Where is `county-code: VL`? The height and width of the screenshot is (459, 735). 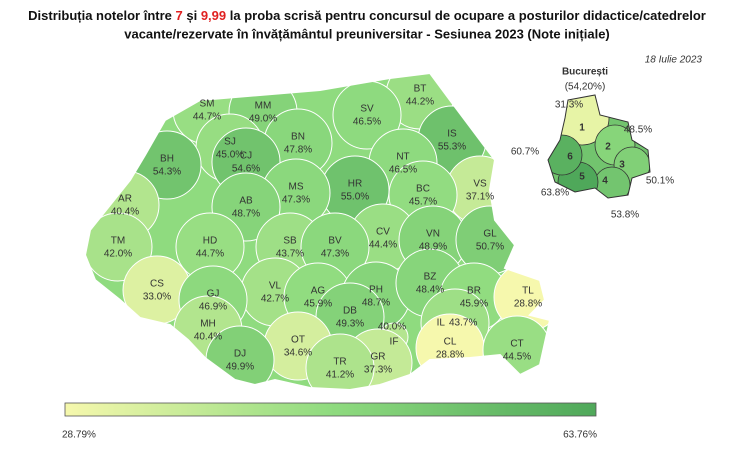 county-code: VL is located at coordinates (275, 286).